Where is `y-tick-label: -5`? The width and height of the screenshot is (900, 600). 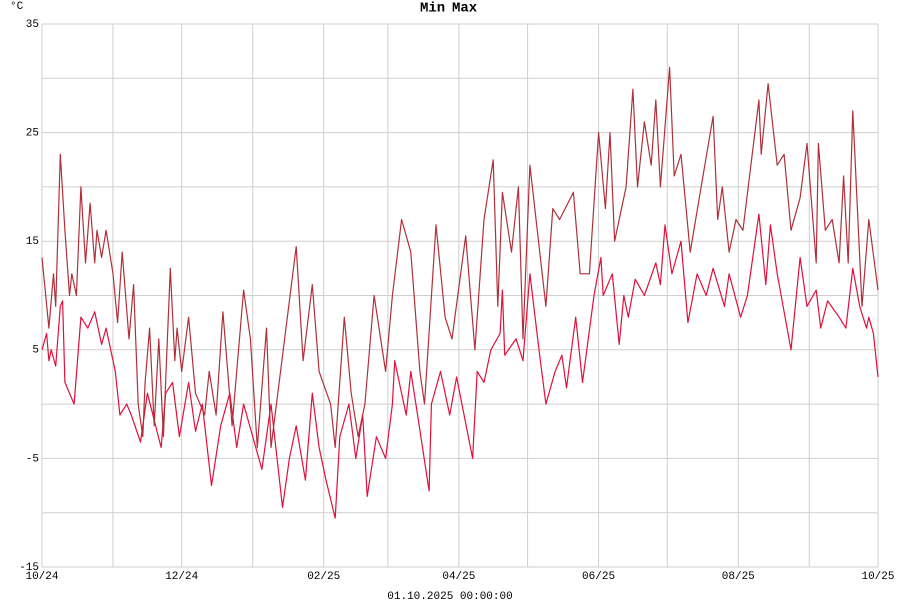 y-tick-label: -5 is located at coordinates (32, 459).